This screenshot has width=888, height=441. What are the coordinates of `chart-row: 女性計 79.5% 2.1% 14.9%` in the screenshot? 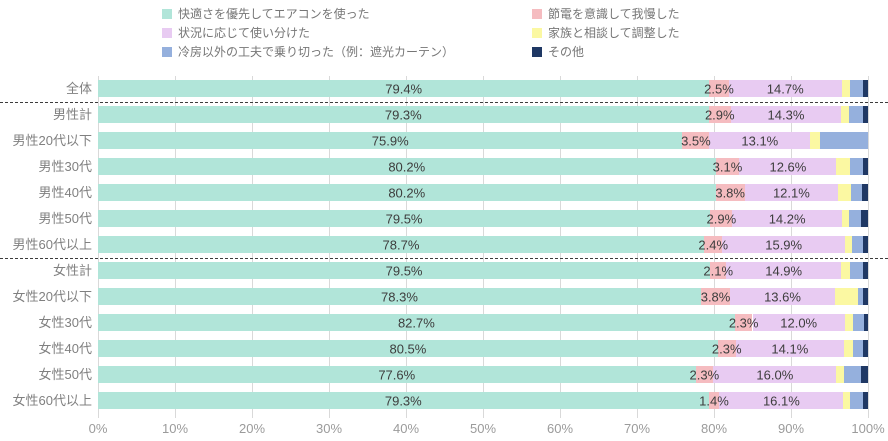 It's located at (444, 271).